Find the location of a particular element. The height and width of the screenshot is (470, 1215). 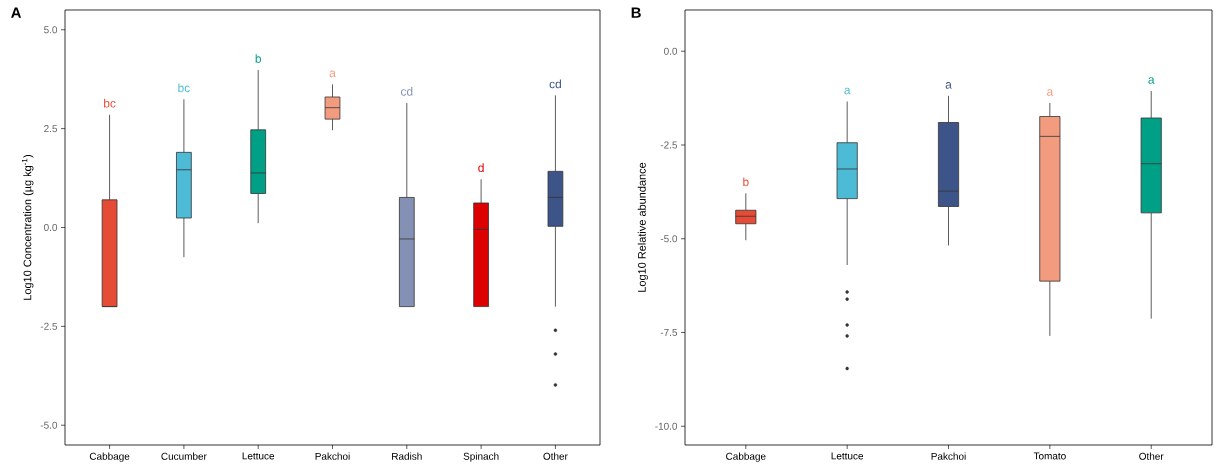

annotation: d is located at coordinates (481, 168).